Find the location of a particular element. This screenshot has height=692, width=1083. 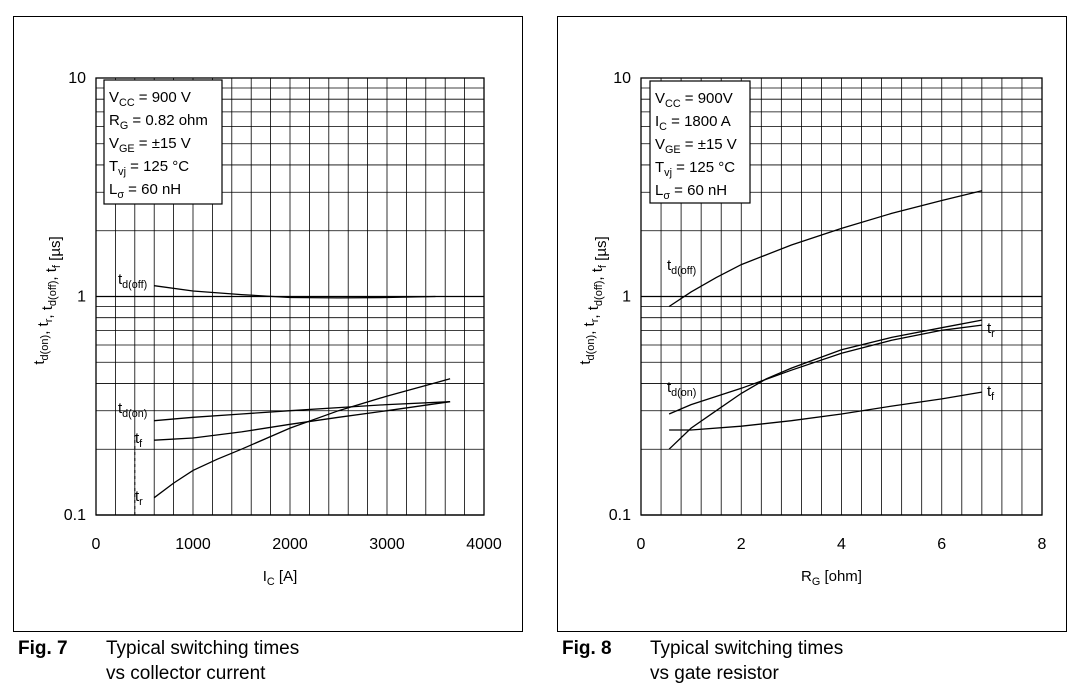

x-axis-label: IC [A] is located at coordinates (280, 578).